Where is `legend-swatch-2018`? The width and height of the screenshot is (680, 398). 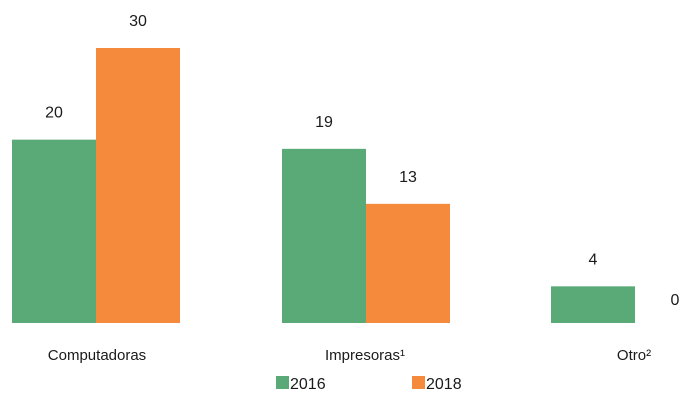
legend-swatch-2018 is located at coordinates (418, 382).